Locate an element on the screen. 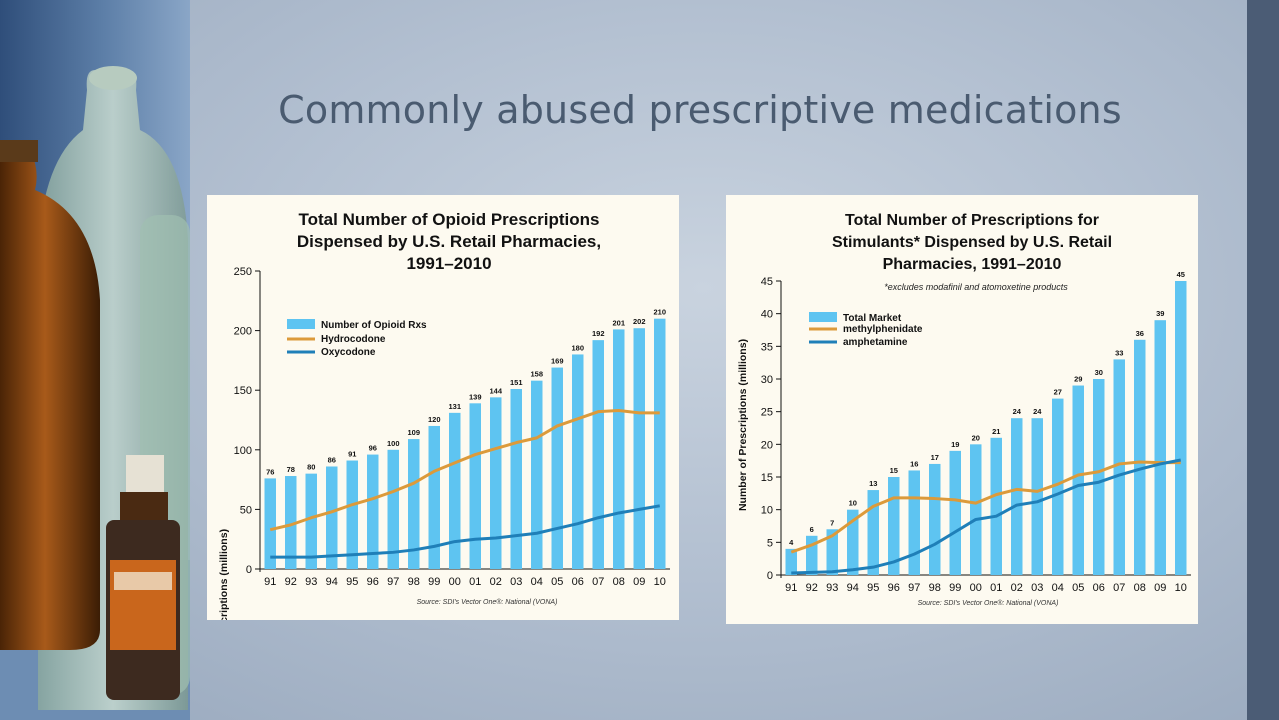  y-tick-label: 30 is located at coordinates (767, 380).